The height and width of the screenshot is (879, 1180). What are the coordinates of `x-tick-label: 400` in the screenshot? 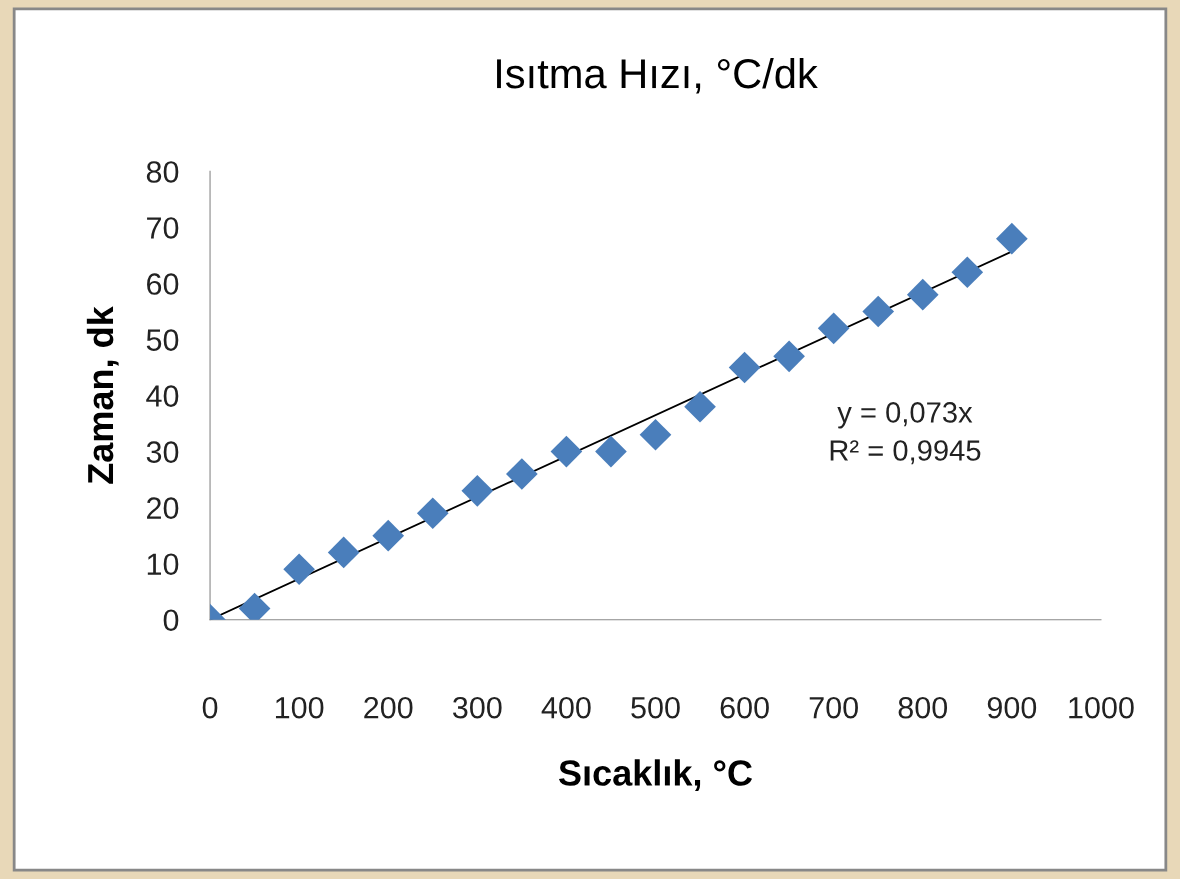 It's located at (566, 707).